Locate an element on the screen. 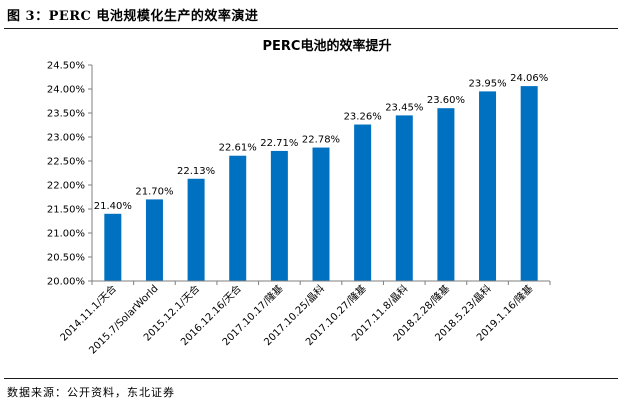 This screenshot has height=409, width=622. data-label: 22.13% is located at coordinates (196, 171).